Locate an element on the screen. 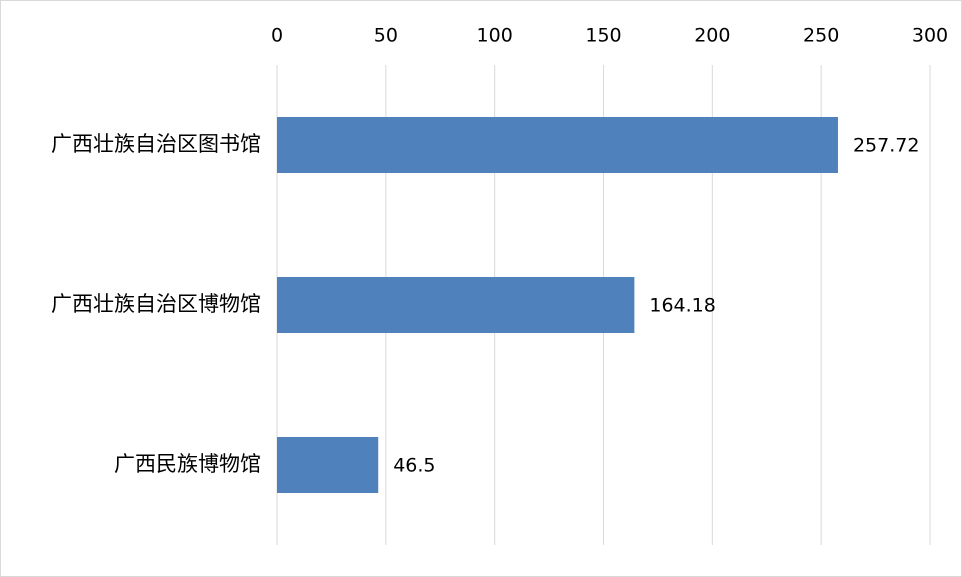 The height and width of the screenshot is (577, 962). x-tick-label: 0 is located at coordinates (277, 36).